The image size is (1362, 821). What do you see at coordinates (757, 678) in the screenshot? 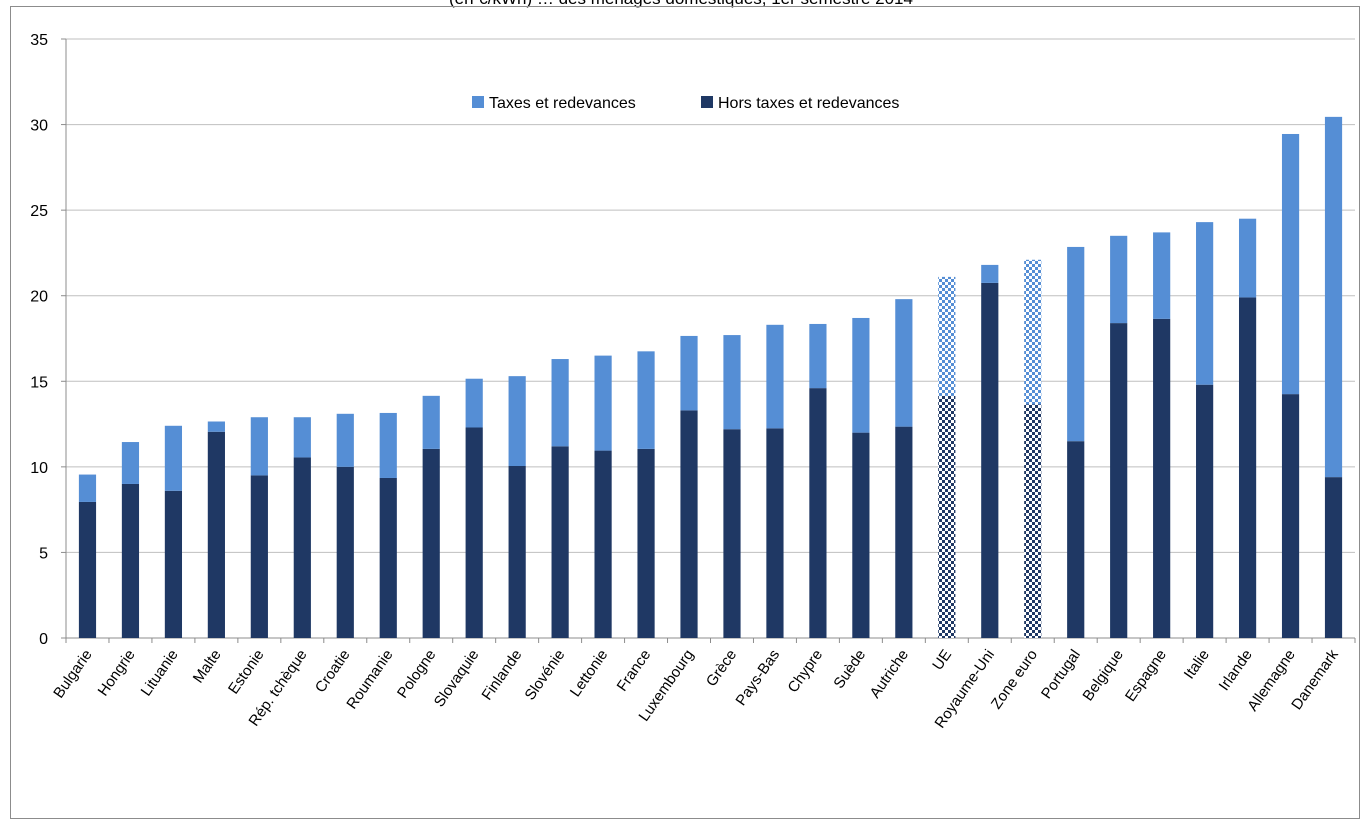
I see `x-tick-label: Pays-Bas` at bounding box center [757, 678].